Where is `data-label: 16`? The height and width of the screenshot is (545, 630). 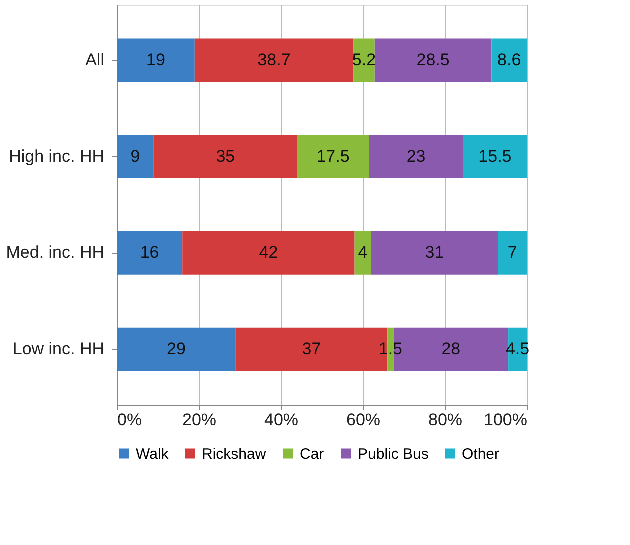
data-label: 16 is located at coordinates (150, 252).